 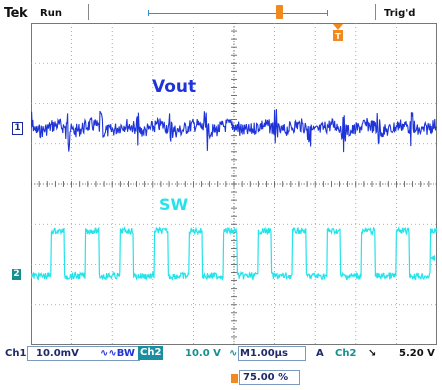 I want to click on top-status-bar: Tek Run Trig'd, so click(x=221, y=13).